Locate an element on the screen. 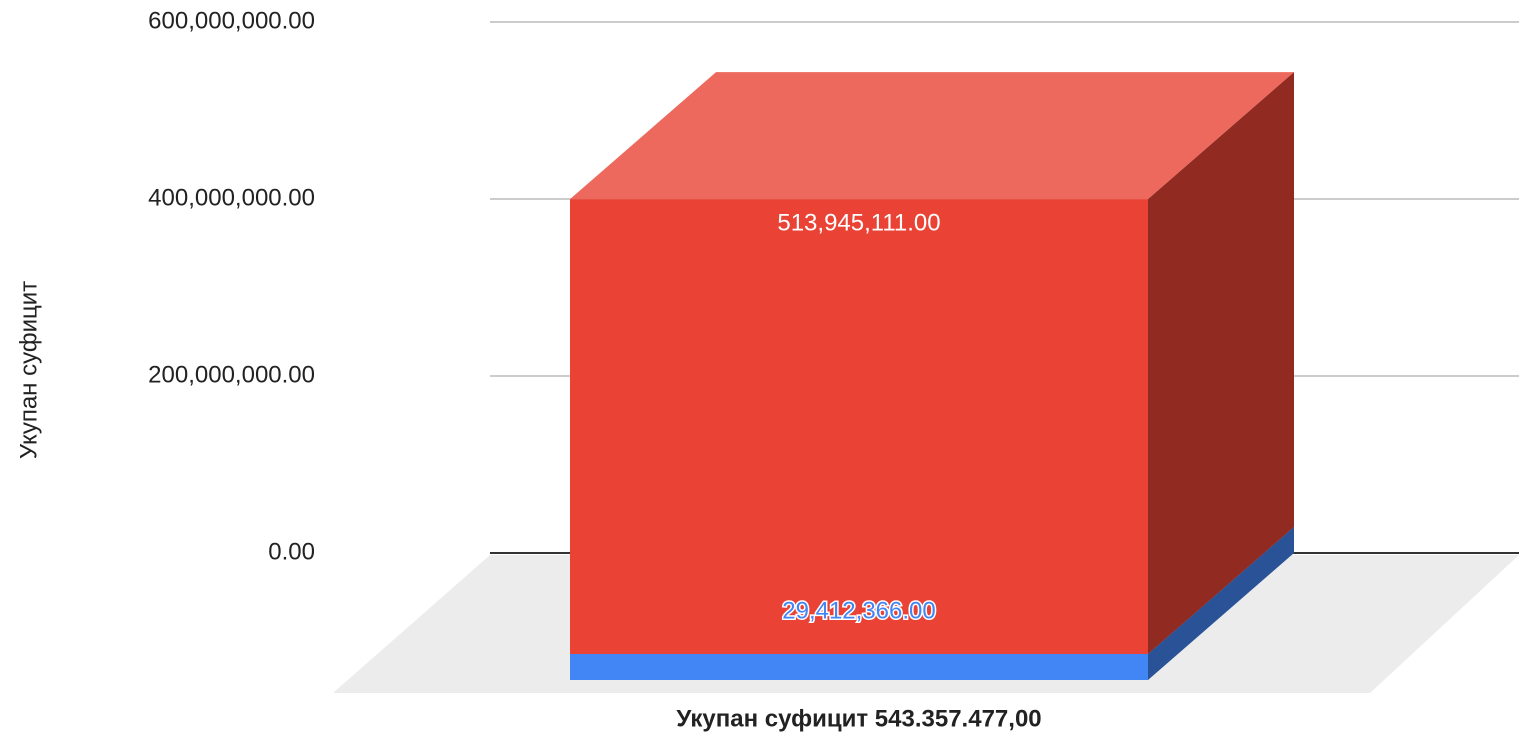  data-label: 513,945,111.00 is located at coordinates (858, 222).